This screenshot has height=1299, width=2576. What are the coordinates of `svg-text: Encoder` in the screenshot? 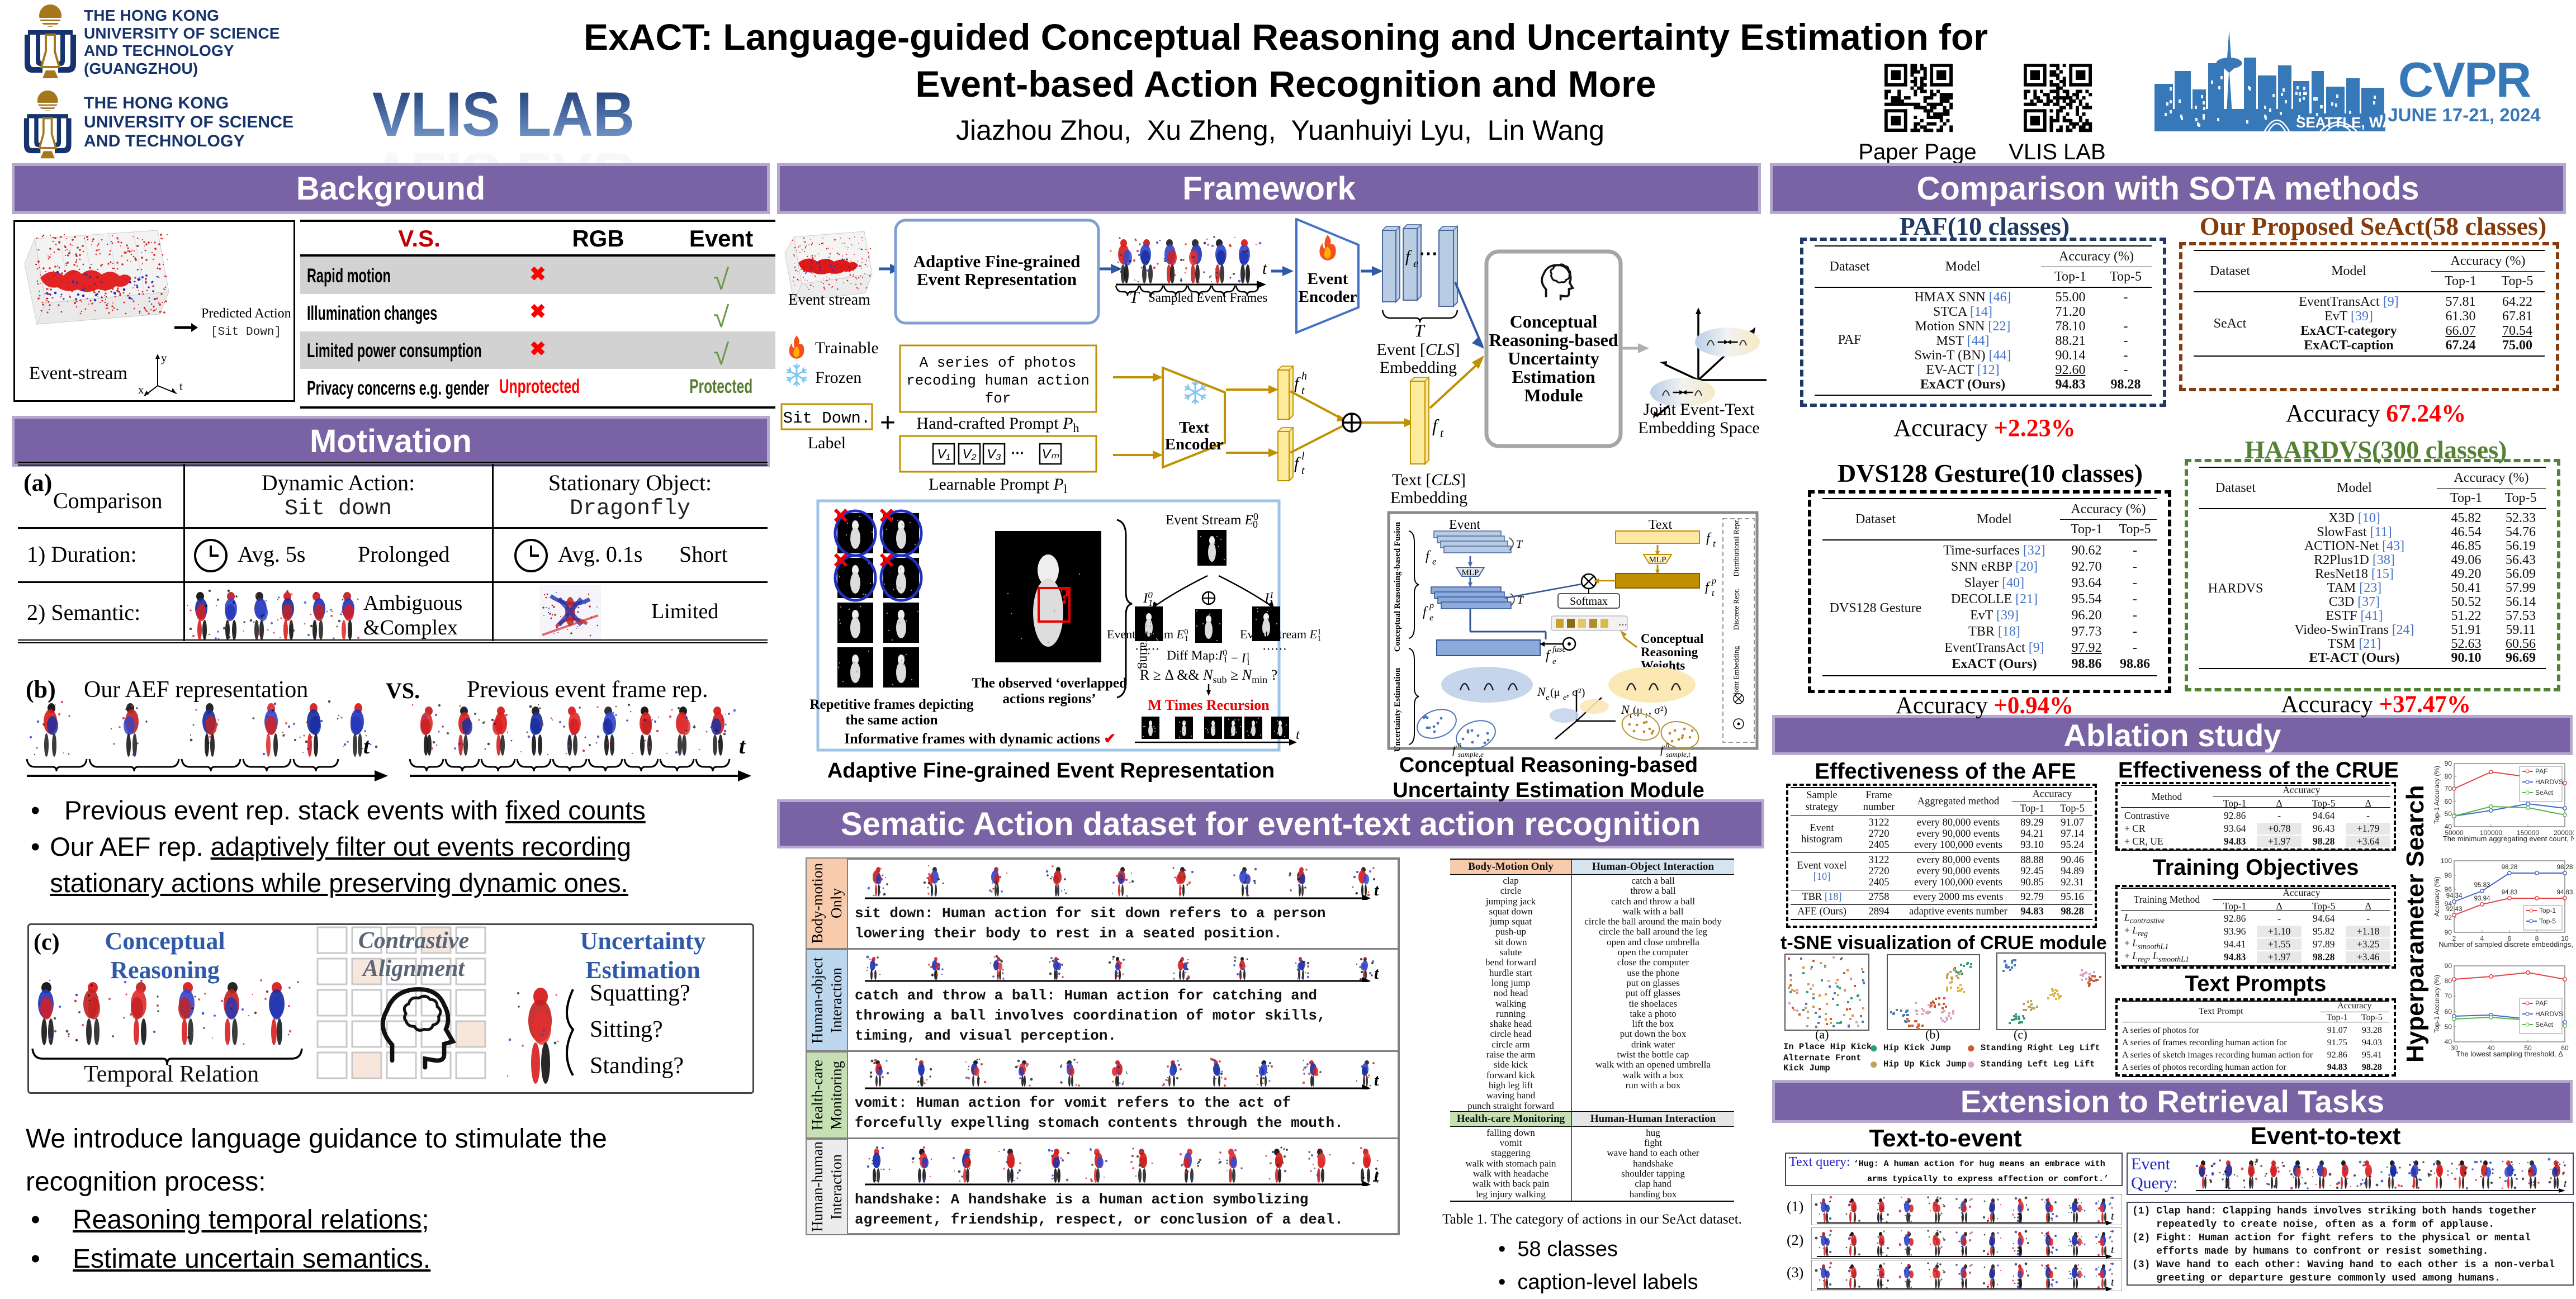 It's located at (1194, 444).